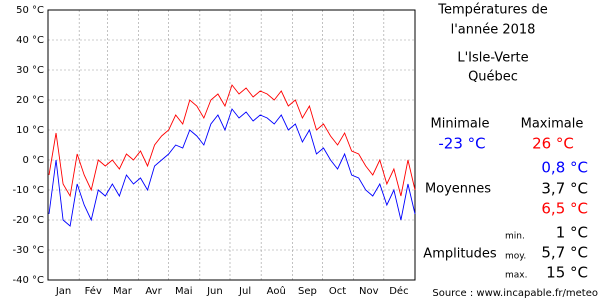  Describe the element at coordinates (493, 77) in the screenshot. I see `panel-title: Québec` at that location.